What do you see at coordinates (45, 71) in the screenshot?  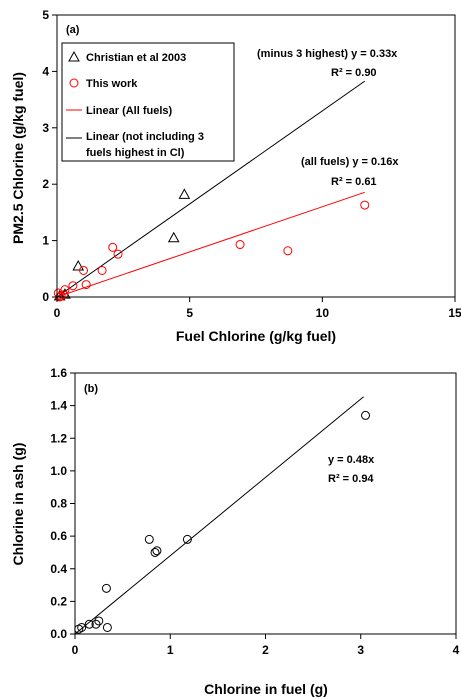 I see `y-tick-label: 4` at bounding box center [45, 71].